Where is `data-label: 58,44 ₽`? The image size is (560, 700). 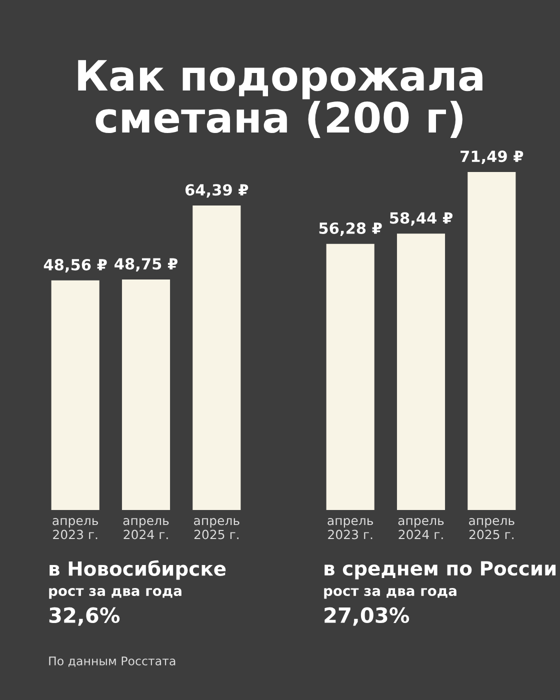 data-label: 58,44 ₽ is located at coordinates (421, 219).